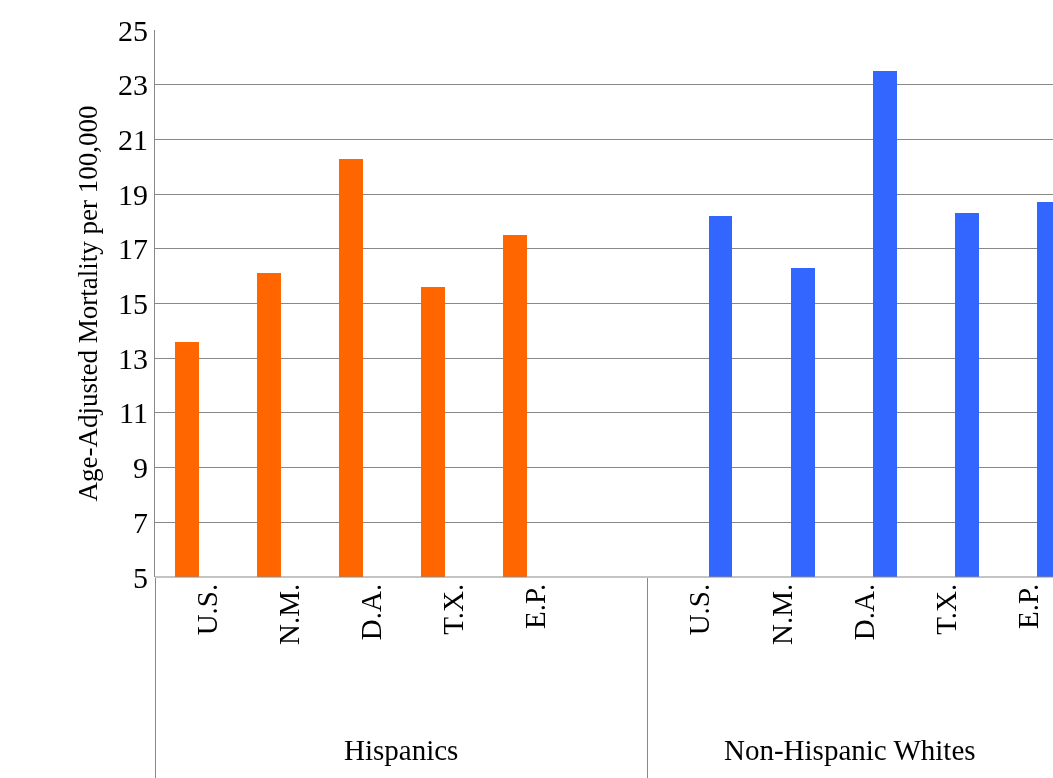 The width and height of the screenshot is (1053, 778). What do you see at coordinates (140, 522) in the screenshot?
I see `y-tick-label: 7` at bounding box center [140, 522].